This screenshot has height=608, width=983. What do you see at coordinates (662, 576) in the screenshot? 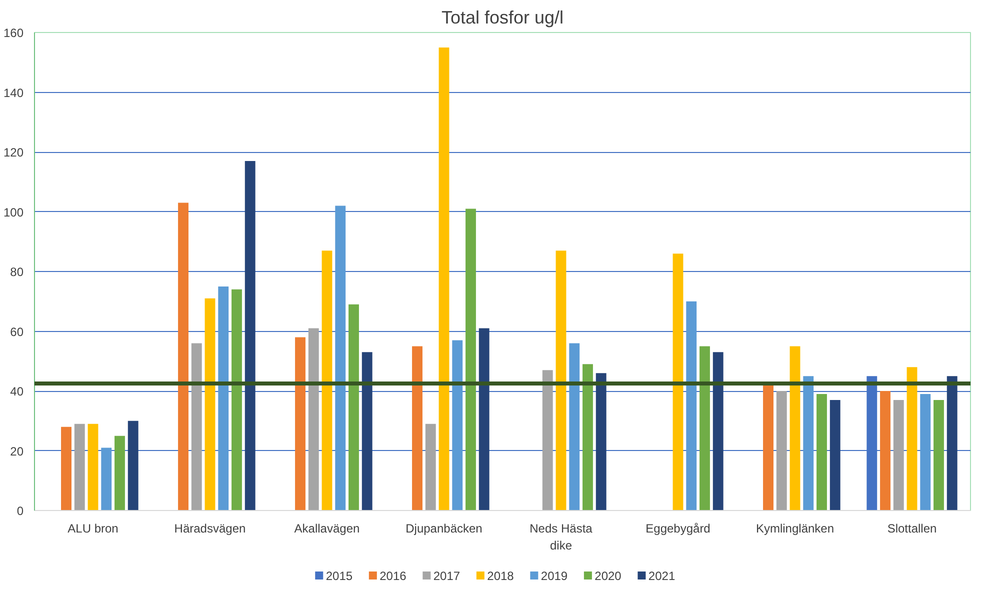
I see `legend-label: 2021` at bounding box center [662, 576].